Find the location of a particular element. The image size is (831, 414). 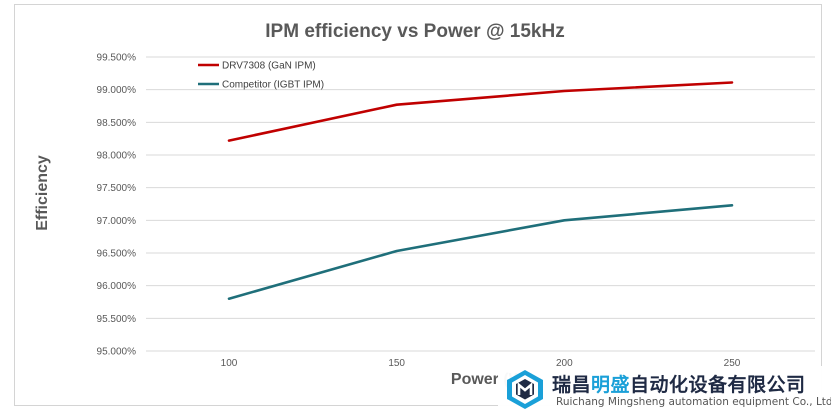

y-tick-label: 95.000% is located at coordinates (117, 352).